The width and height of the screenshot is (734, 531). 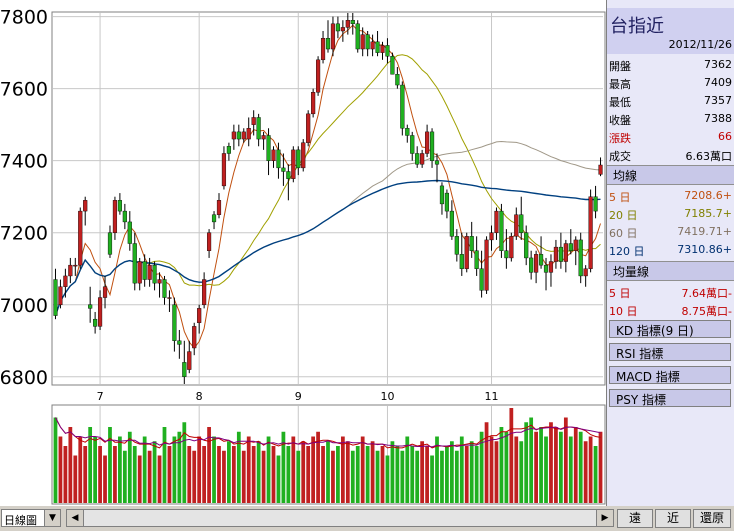 What do you see at coordinates (709, 156) in the screenshot?
I see `quote-value: 6.63萬口` at bounding box center [709, 156].